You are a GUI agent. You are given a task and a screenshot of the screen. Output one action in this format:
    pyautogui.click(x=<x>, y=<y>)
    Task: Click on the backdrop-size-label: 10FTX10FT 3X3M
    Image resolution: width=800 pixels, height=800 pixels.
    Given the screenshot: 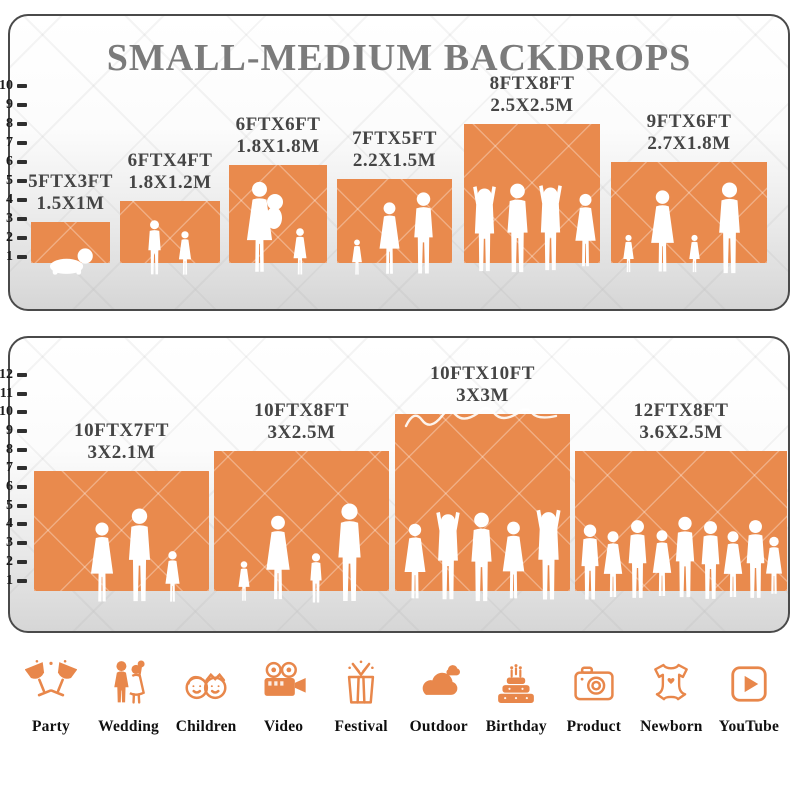 What is the action you would take?
    pyautogui.click(x=482, y=385)
    